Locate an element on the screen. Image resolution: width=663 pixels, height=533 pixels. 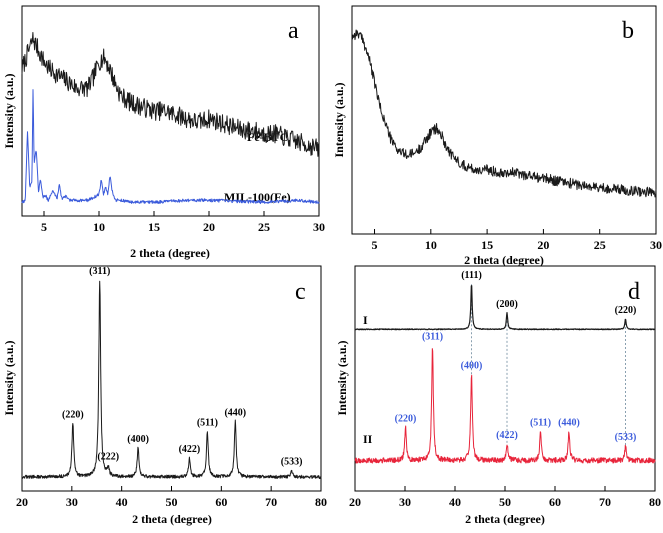
panel-d-x-ticks: 20 30 40 50 60 70 80 is located at coordinates (505, 497).